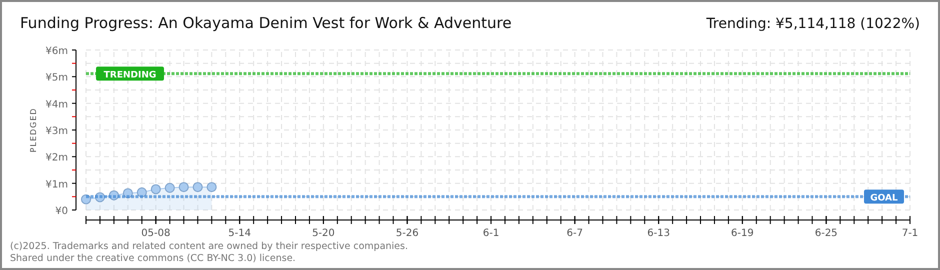  What do you see at coordinates (57, 131) in the screenshot?
I see `y-tick-label: ¥3m` at bounding box center [57, 131].